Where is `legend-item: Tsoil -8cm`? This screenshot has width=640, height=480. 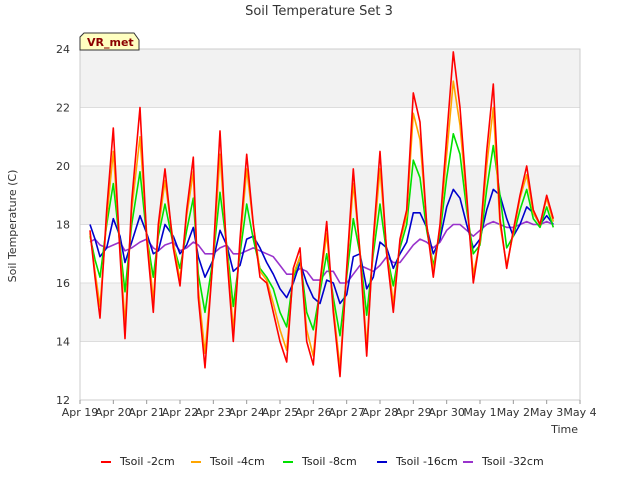
legend-item: Tsoil -8cm is located at coordinates (320, 461).